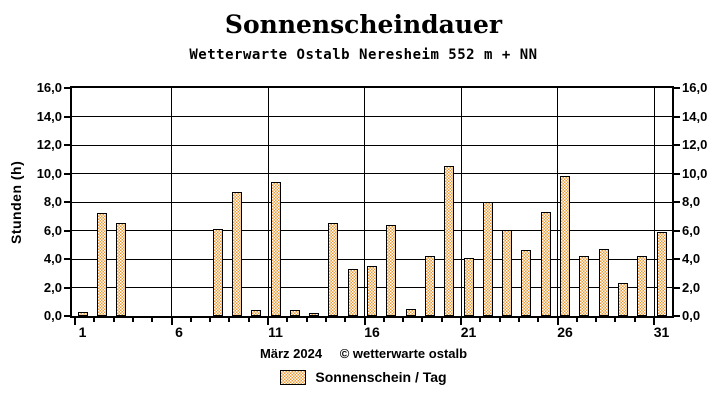  I want to click on y-tick-label-left: 6,0, so click(52, 230).